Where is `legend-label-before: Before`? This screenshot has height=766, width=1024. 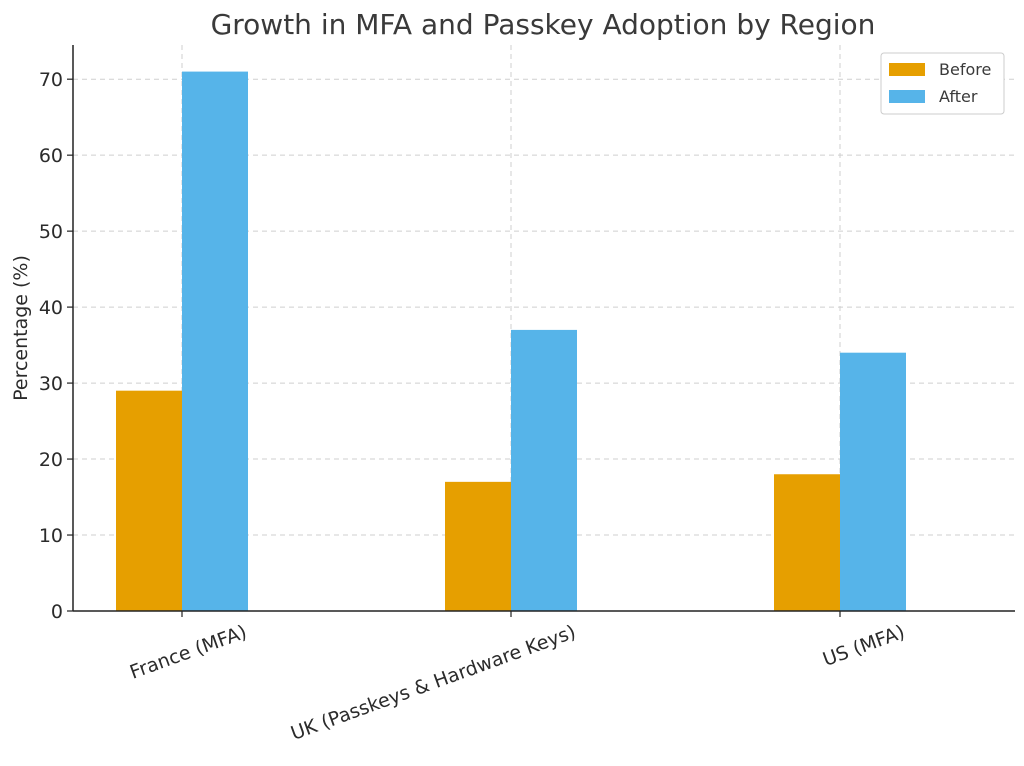 legend-label-before: Before is located at coordinates (965, 69).